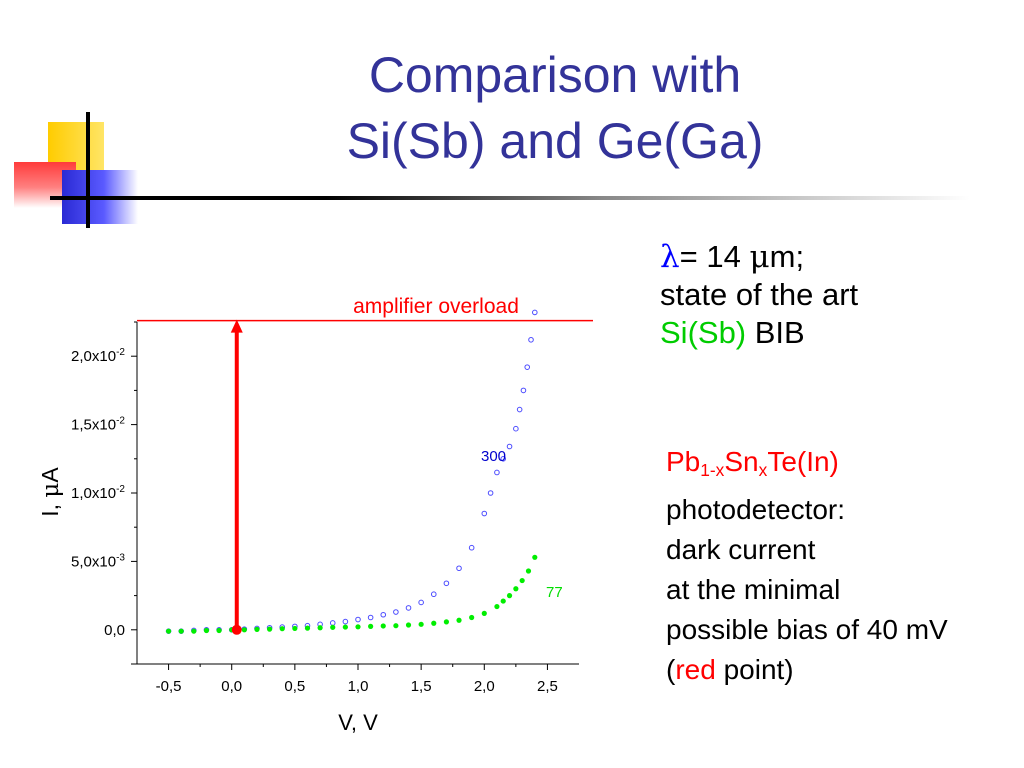  I want to click on y-tick-label: 0,0, so click(114, 630).